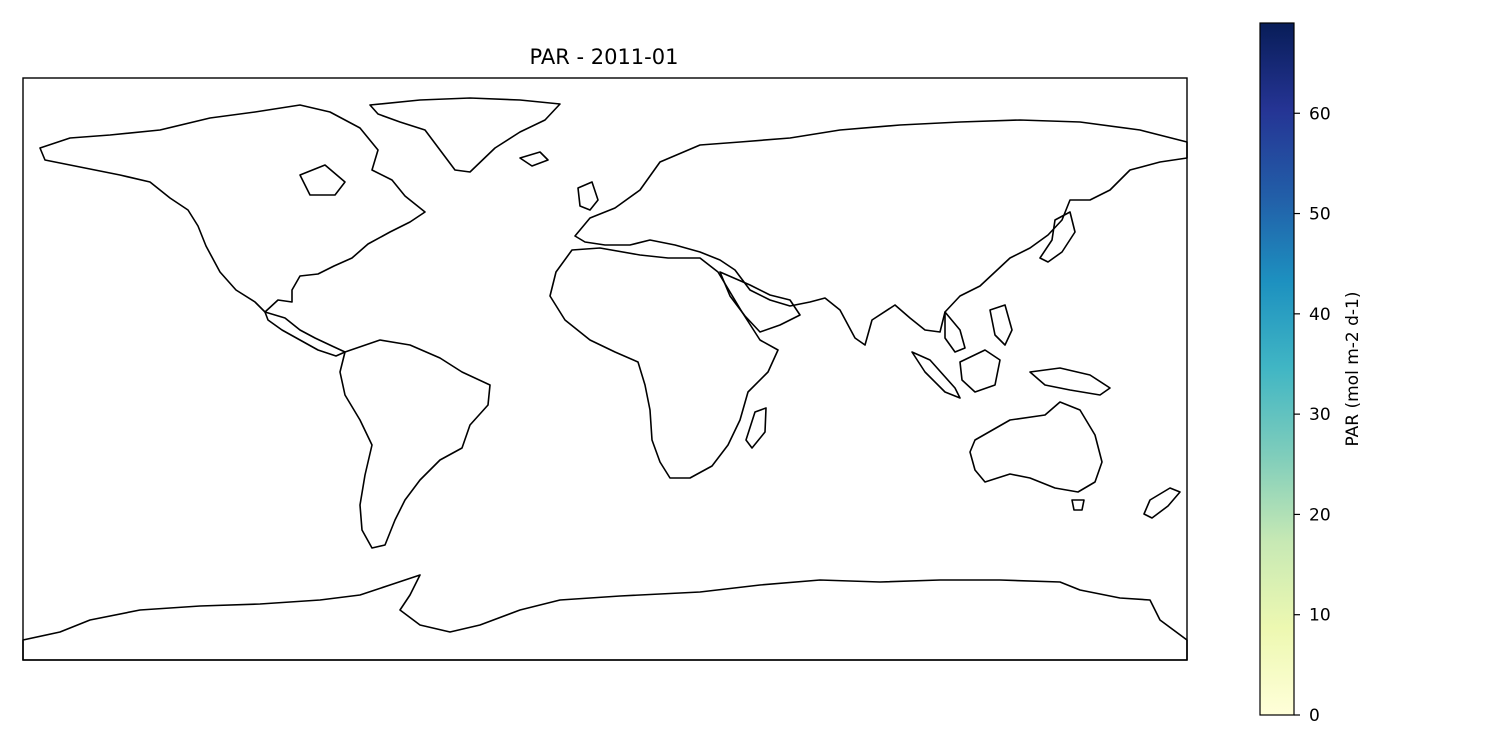 The width and height of the screenshot is (1500, 750). Describe the element at coordinates (605, 617) in the screenshot. I see `coastline-antarctica` at that location.